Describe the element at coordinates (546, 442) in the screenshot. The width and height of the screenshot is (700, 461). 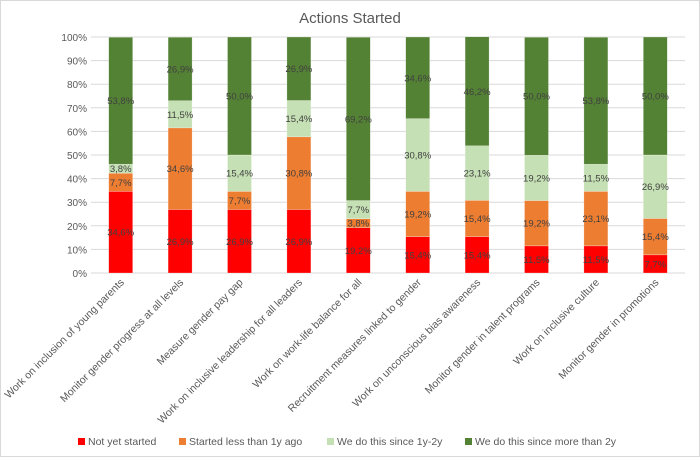
I see `legend-label: We do this since more than 2y` at that location.